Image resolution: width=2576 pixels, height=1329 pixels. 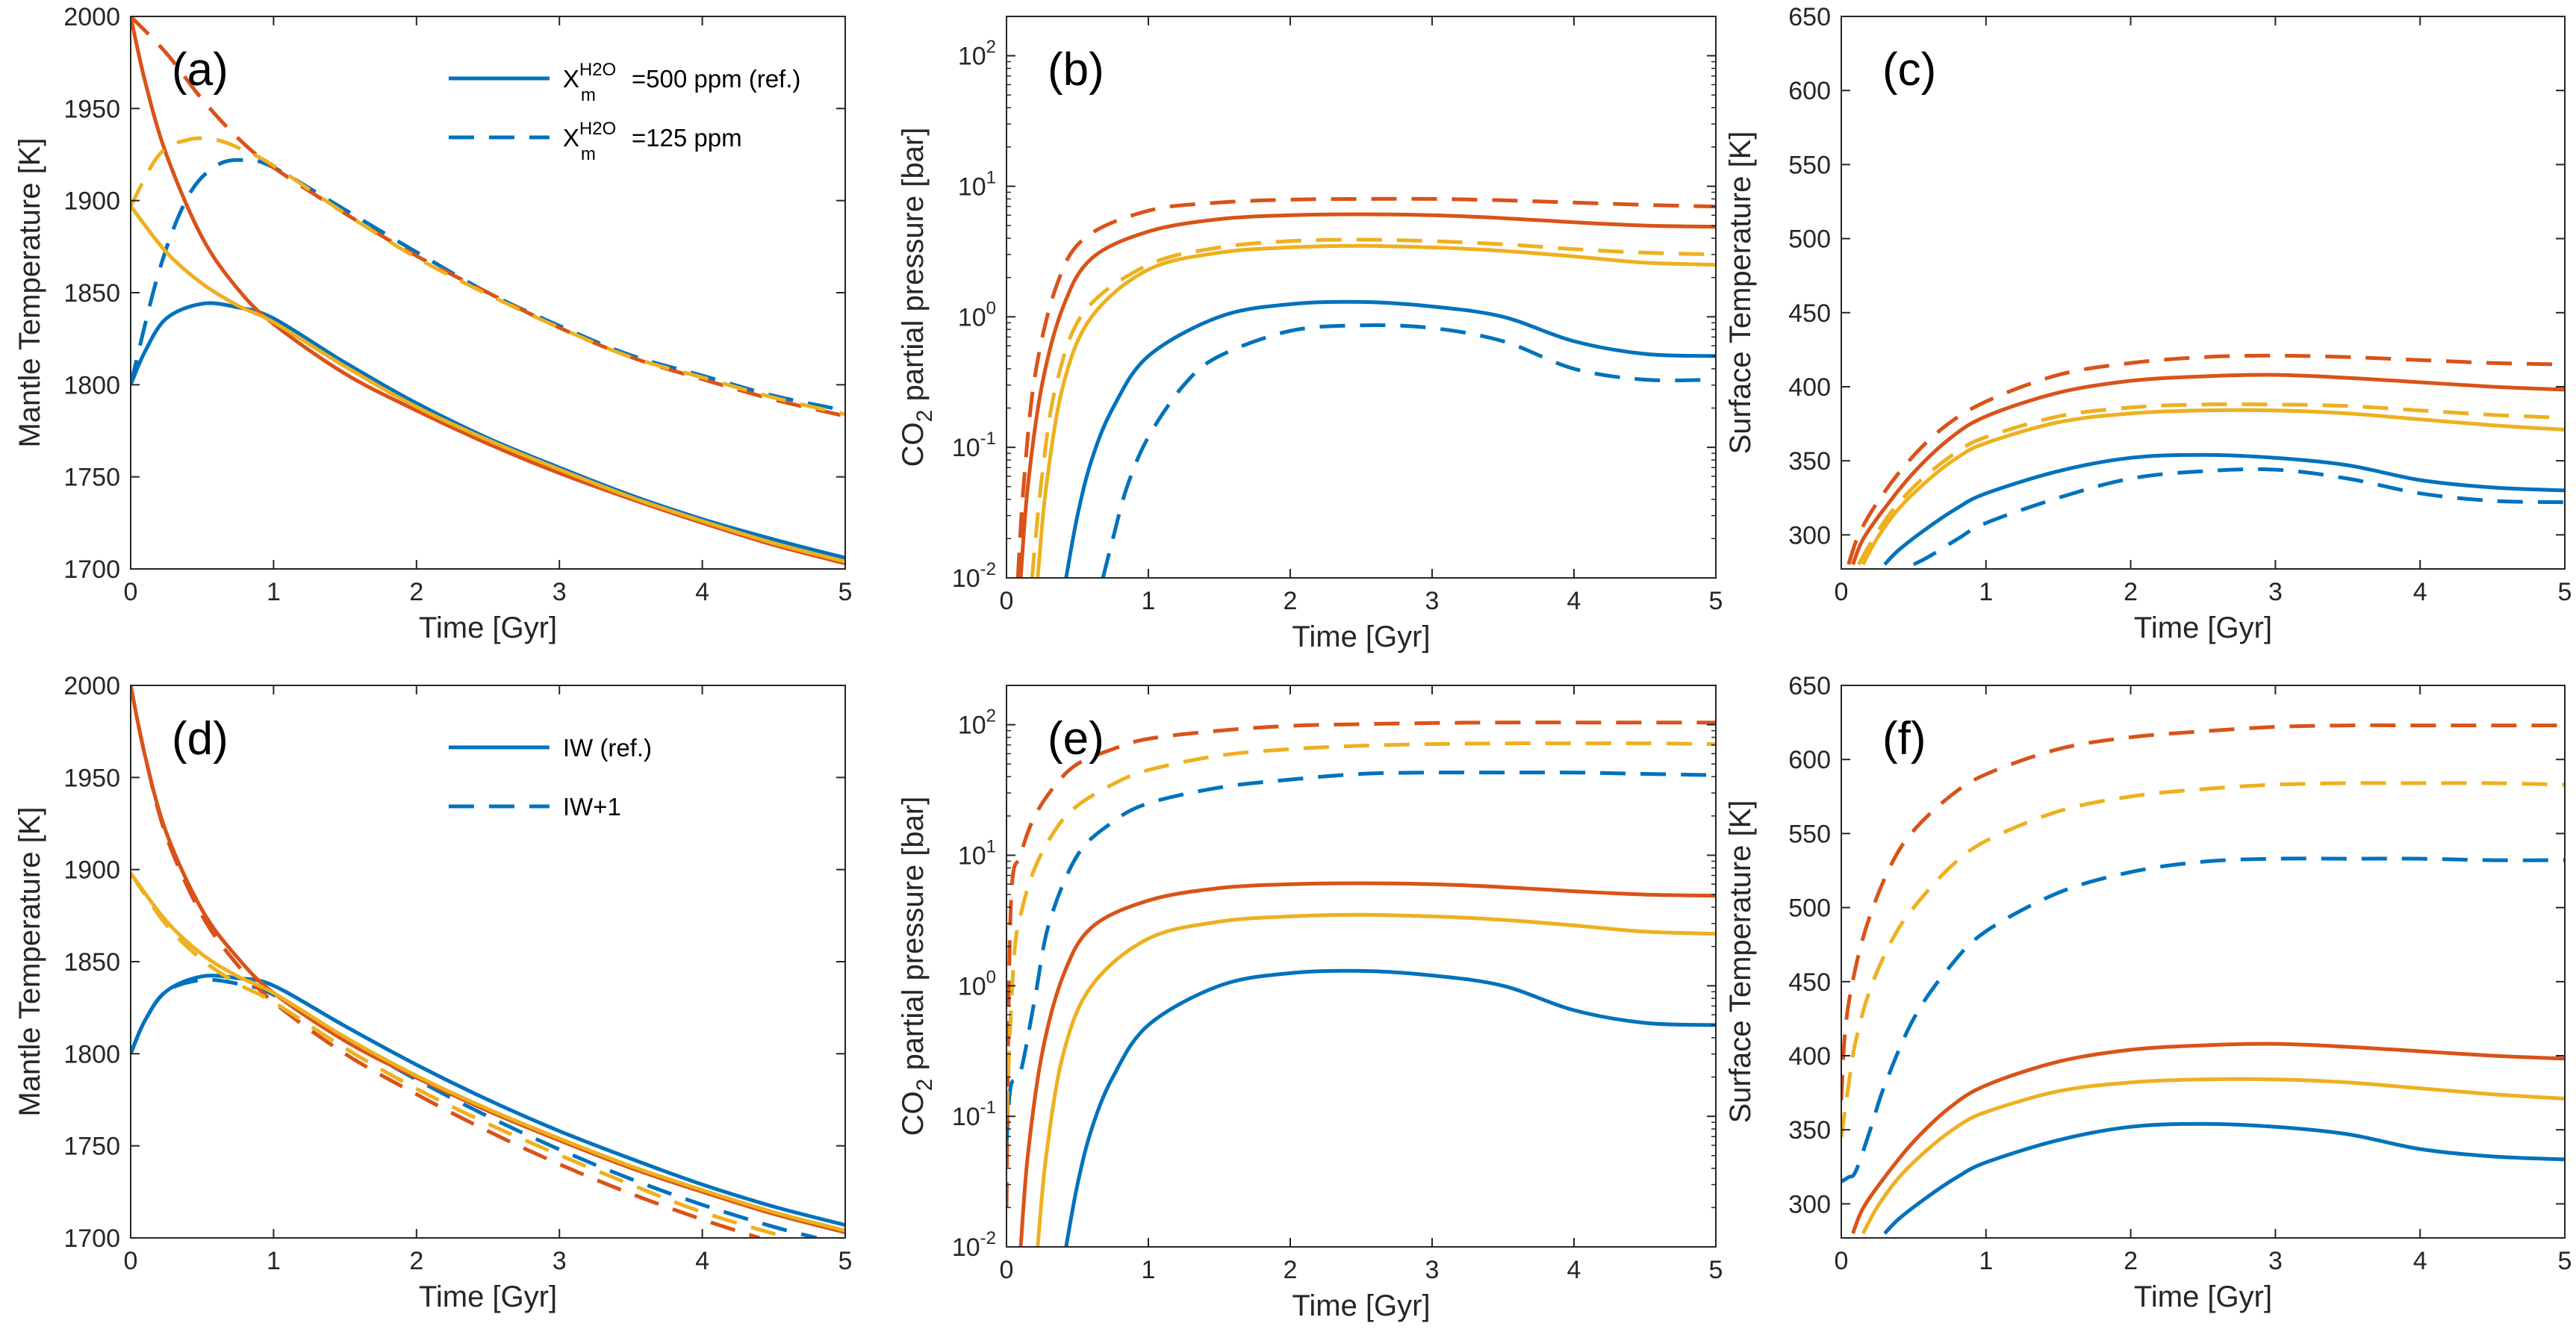 I want to click on y-tick-label: 600, so click(x=1809, y=91).